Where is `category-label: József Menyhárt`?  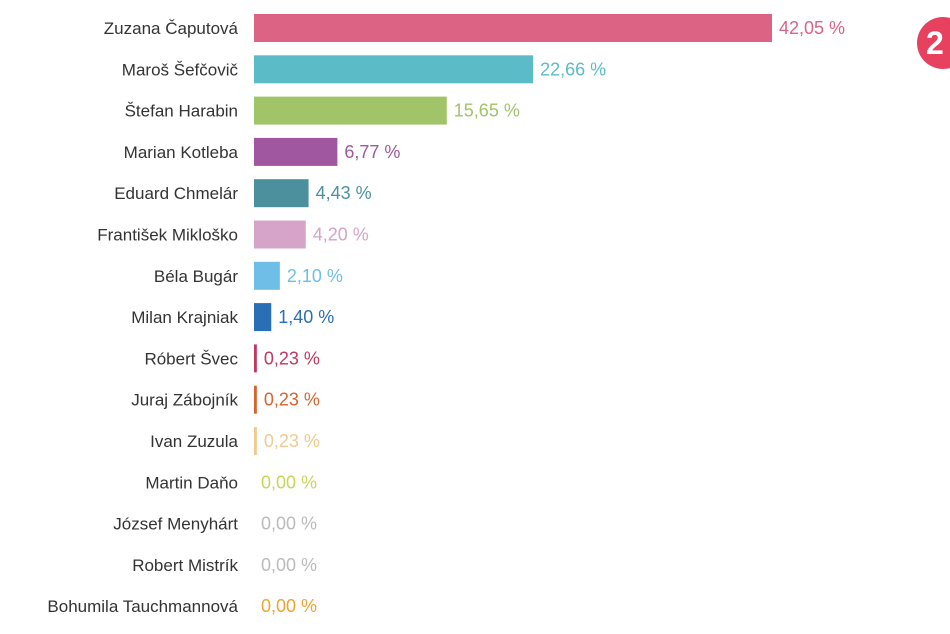
category-label: József Menyhárt is located at coordinates (175, 524).